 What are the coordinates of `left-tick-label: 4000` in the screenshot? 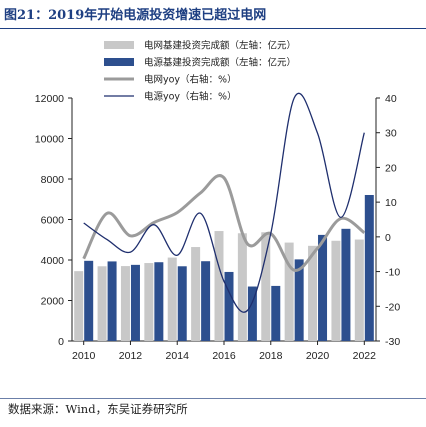 It's located at (53, 261).